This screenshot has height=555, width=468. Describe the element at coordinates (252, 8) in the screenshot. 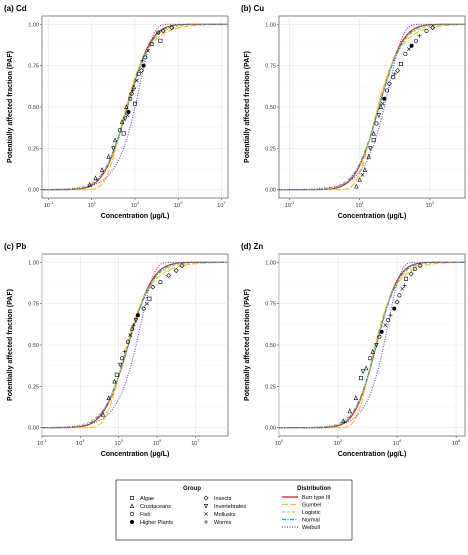

I see `panel-title: (b) Cu` at that location.